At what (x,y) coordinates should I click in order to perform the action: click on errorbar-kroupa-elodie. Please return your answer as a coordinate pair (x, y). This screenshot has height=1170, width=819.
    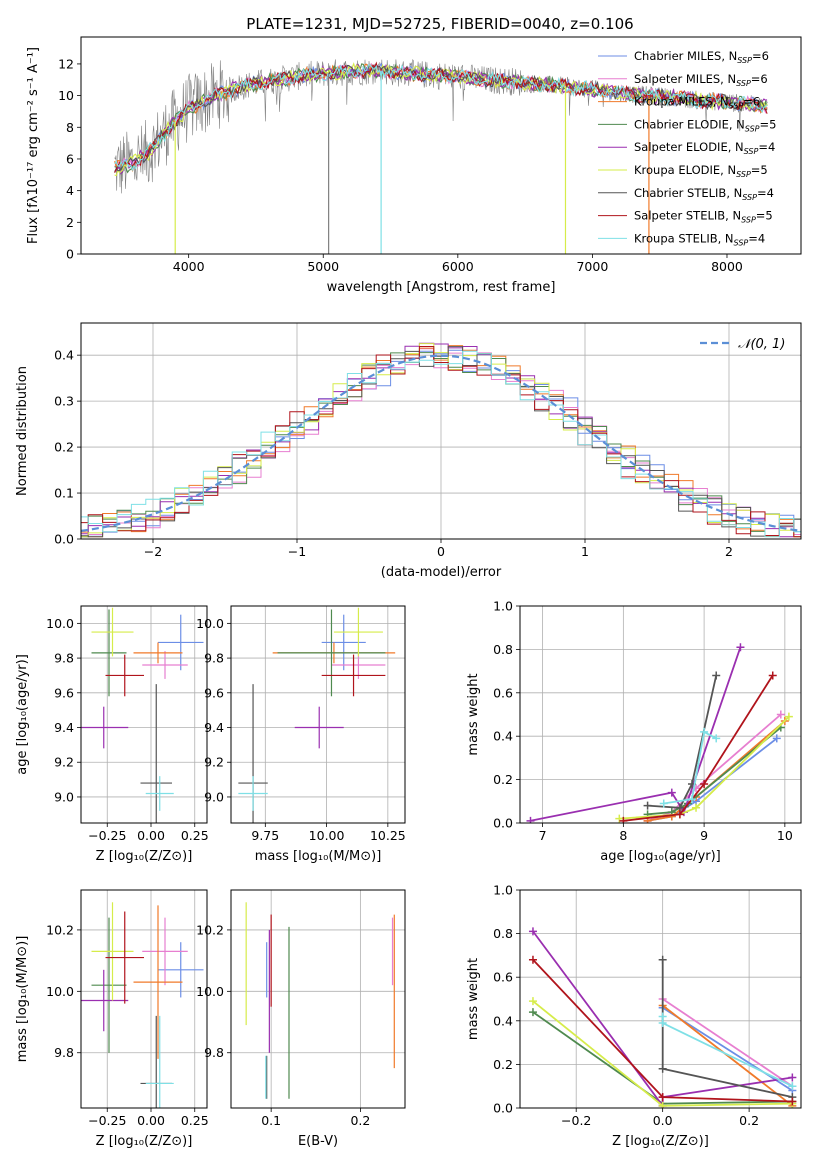
    Looking at the image, I should click on (112, 951).